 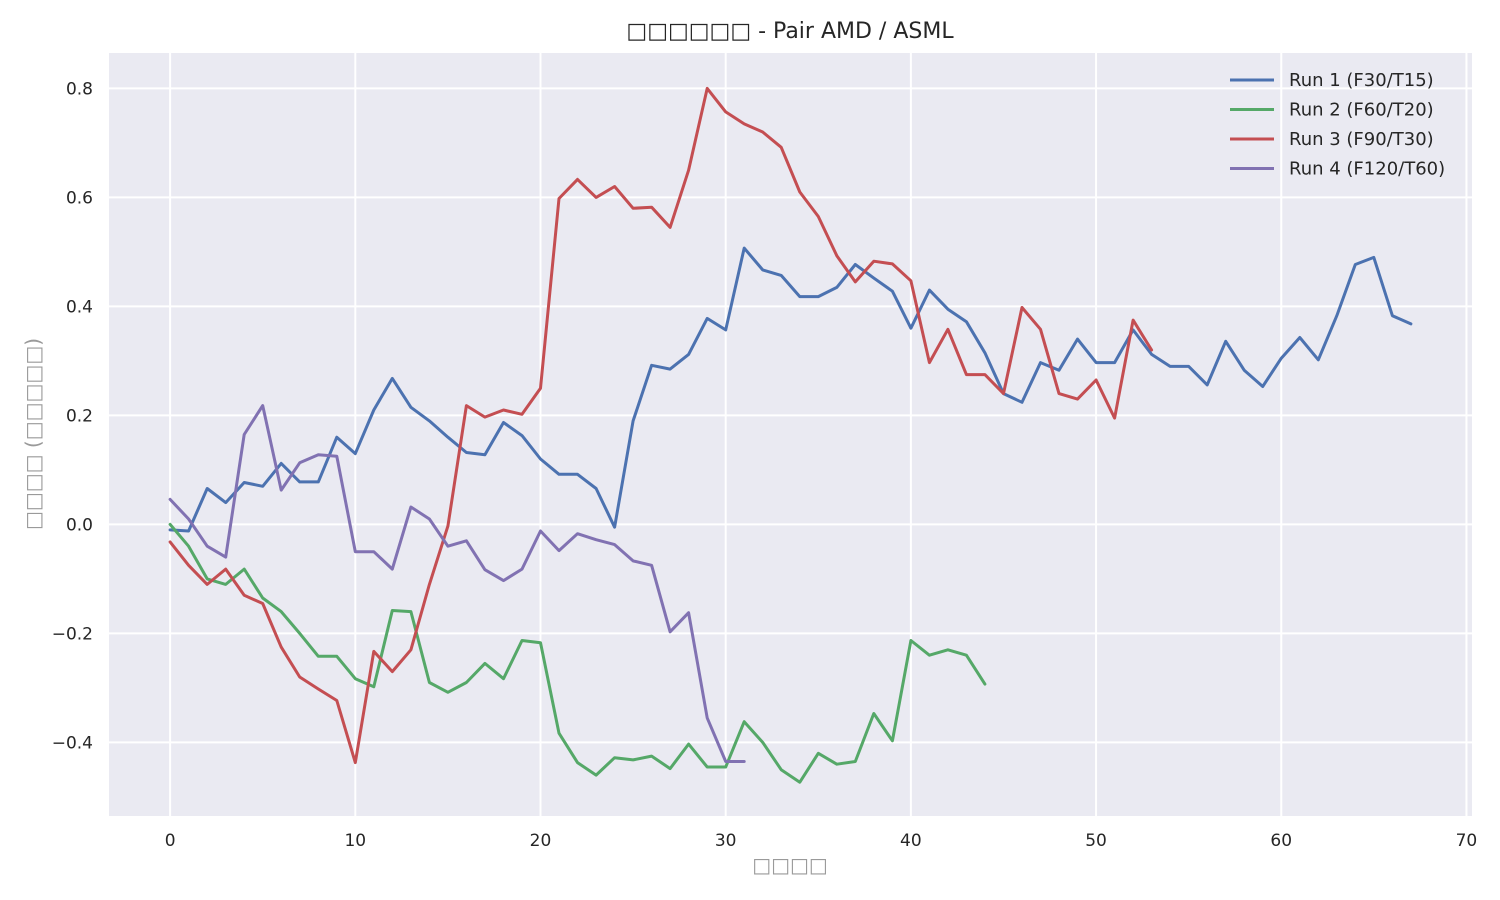 What do you see at coordinates (72, 743) in the screenshot?
I see `y-tick-label: −0.4` at bounding box center [72, 743].